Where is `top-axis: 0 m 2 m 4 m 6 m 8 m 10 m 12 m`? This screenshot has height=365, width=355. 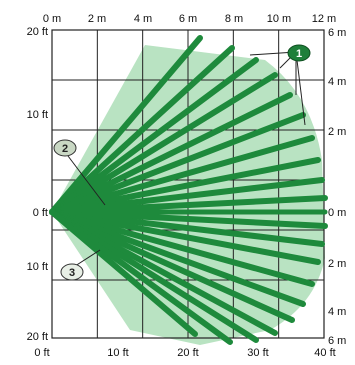 top-axis: 0 m 2 m 4 m 6 m 8 m 10 m 12 m is located at coordinates (189, 19).